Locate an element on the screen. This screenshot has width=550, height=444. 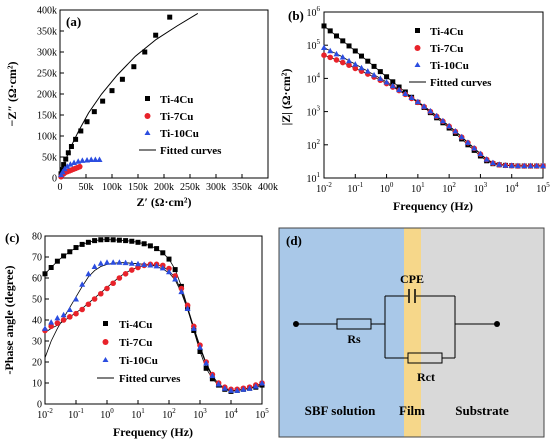
y-tick-label-c: 40 is located at coordinates (37, 321).